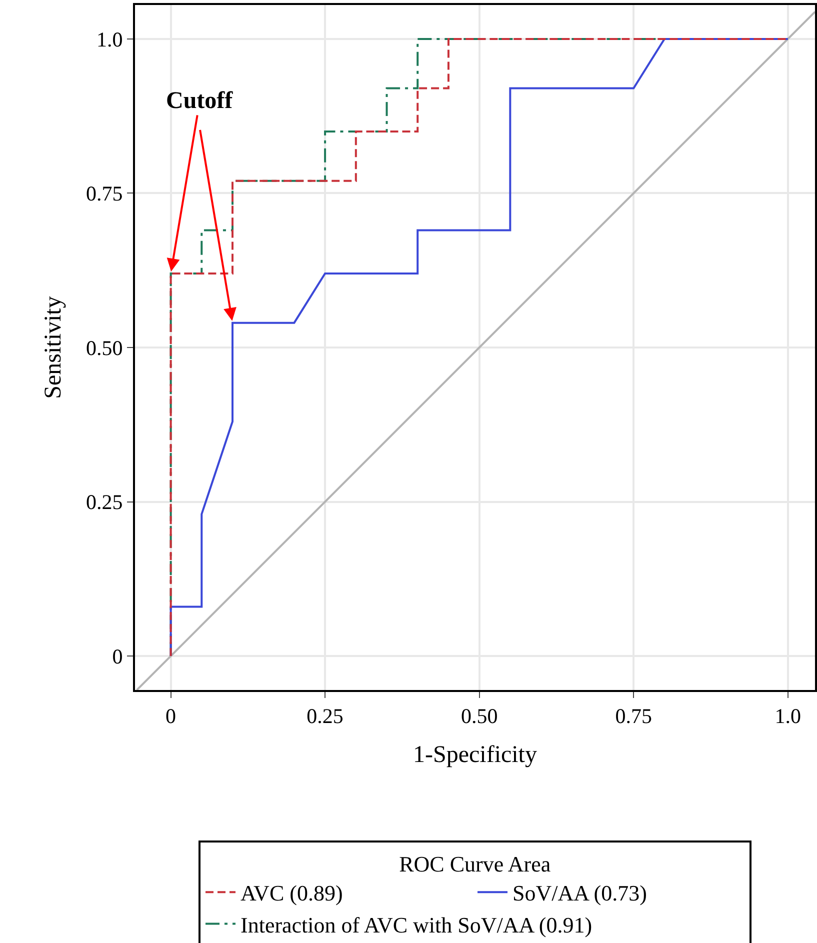 This screenshot has height=943, width=817. I want to click on y-tick-label: 0.50, so click(104, 348).